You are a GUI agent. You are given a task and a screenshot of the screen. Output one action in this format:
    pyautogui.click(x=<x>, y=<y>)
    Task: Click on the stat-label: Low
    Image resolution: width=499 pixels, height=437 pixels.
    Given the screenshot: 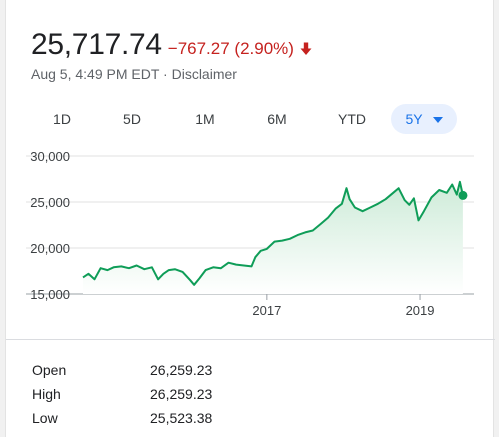 What is the action you would take?
    pyautogui.click(x=45, y=418)
    